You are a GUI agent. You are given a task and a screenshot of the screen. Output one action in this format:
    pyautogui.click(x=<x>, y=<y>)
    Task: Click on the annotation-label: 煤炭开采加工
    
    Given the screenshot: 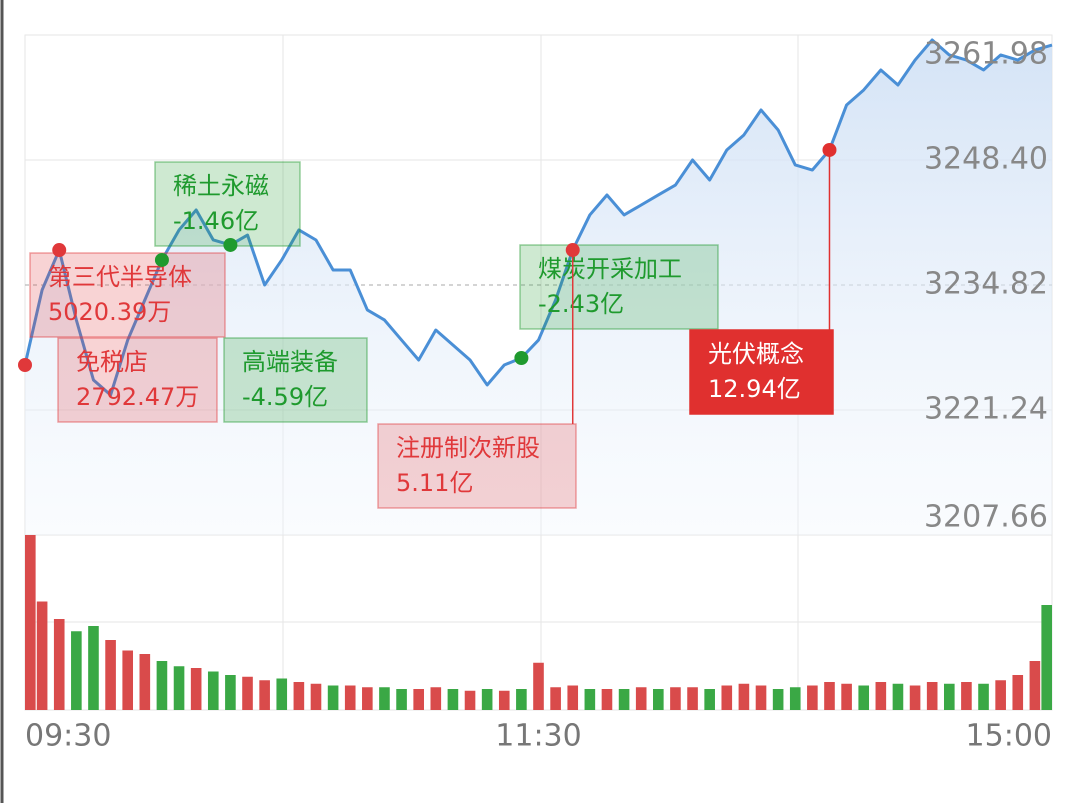 What is the action you would take?
    pyautogui.click(x=610, y=269)
    